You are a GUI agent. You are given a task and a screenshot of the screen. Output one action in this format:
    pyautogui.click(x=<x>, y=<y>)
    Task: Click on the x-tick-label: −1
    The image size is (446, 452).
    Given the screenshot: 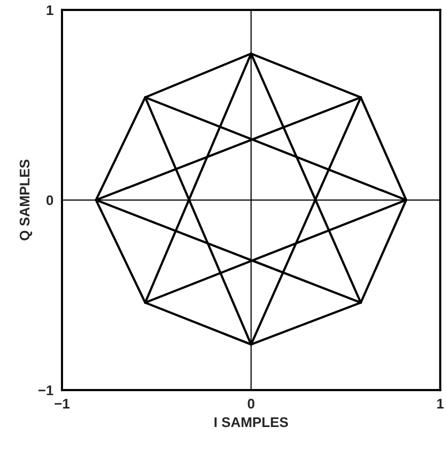 What is the action you would take?
    pyautogui.click(x=62, y=403)
    